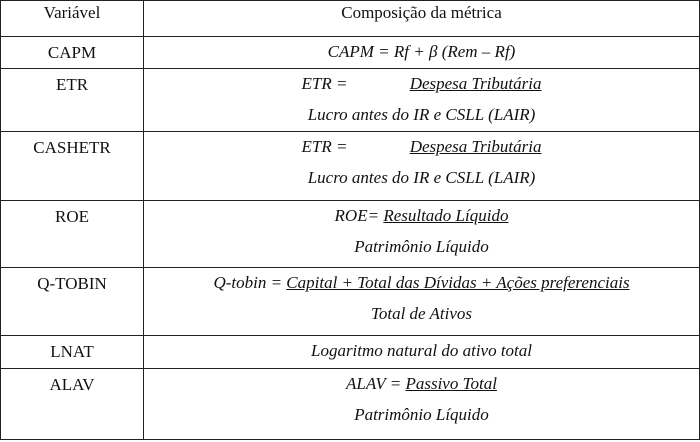  Describe the element at coordinates (72, 234) in the screenshot. I see `variable-cell: ROE` at that location.